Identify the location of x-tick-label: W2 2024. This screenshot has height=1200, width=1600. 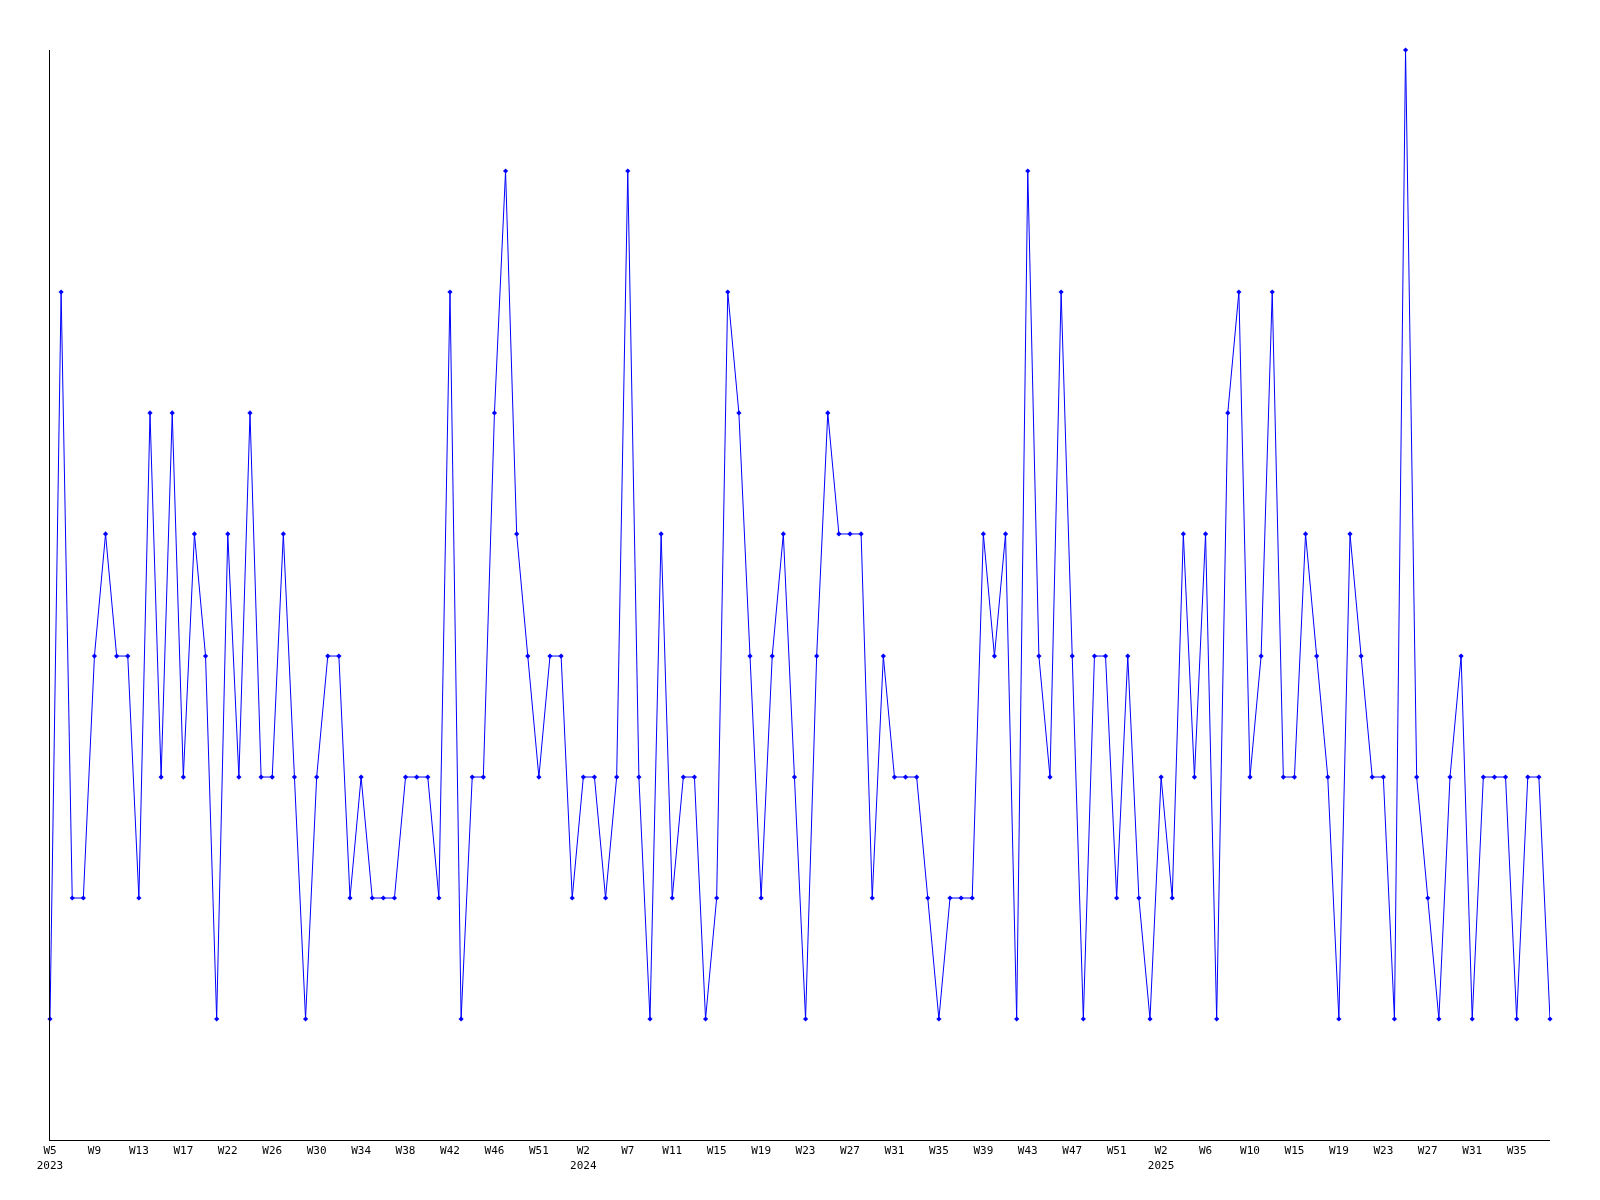
(583, 1158).